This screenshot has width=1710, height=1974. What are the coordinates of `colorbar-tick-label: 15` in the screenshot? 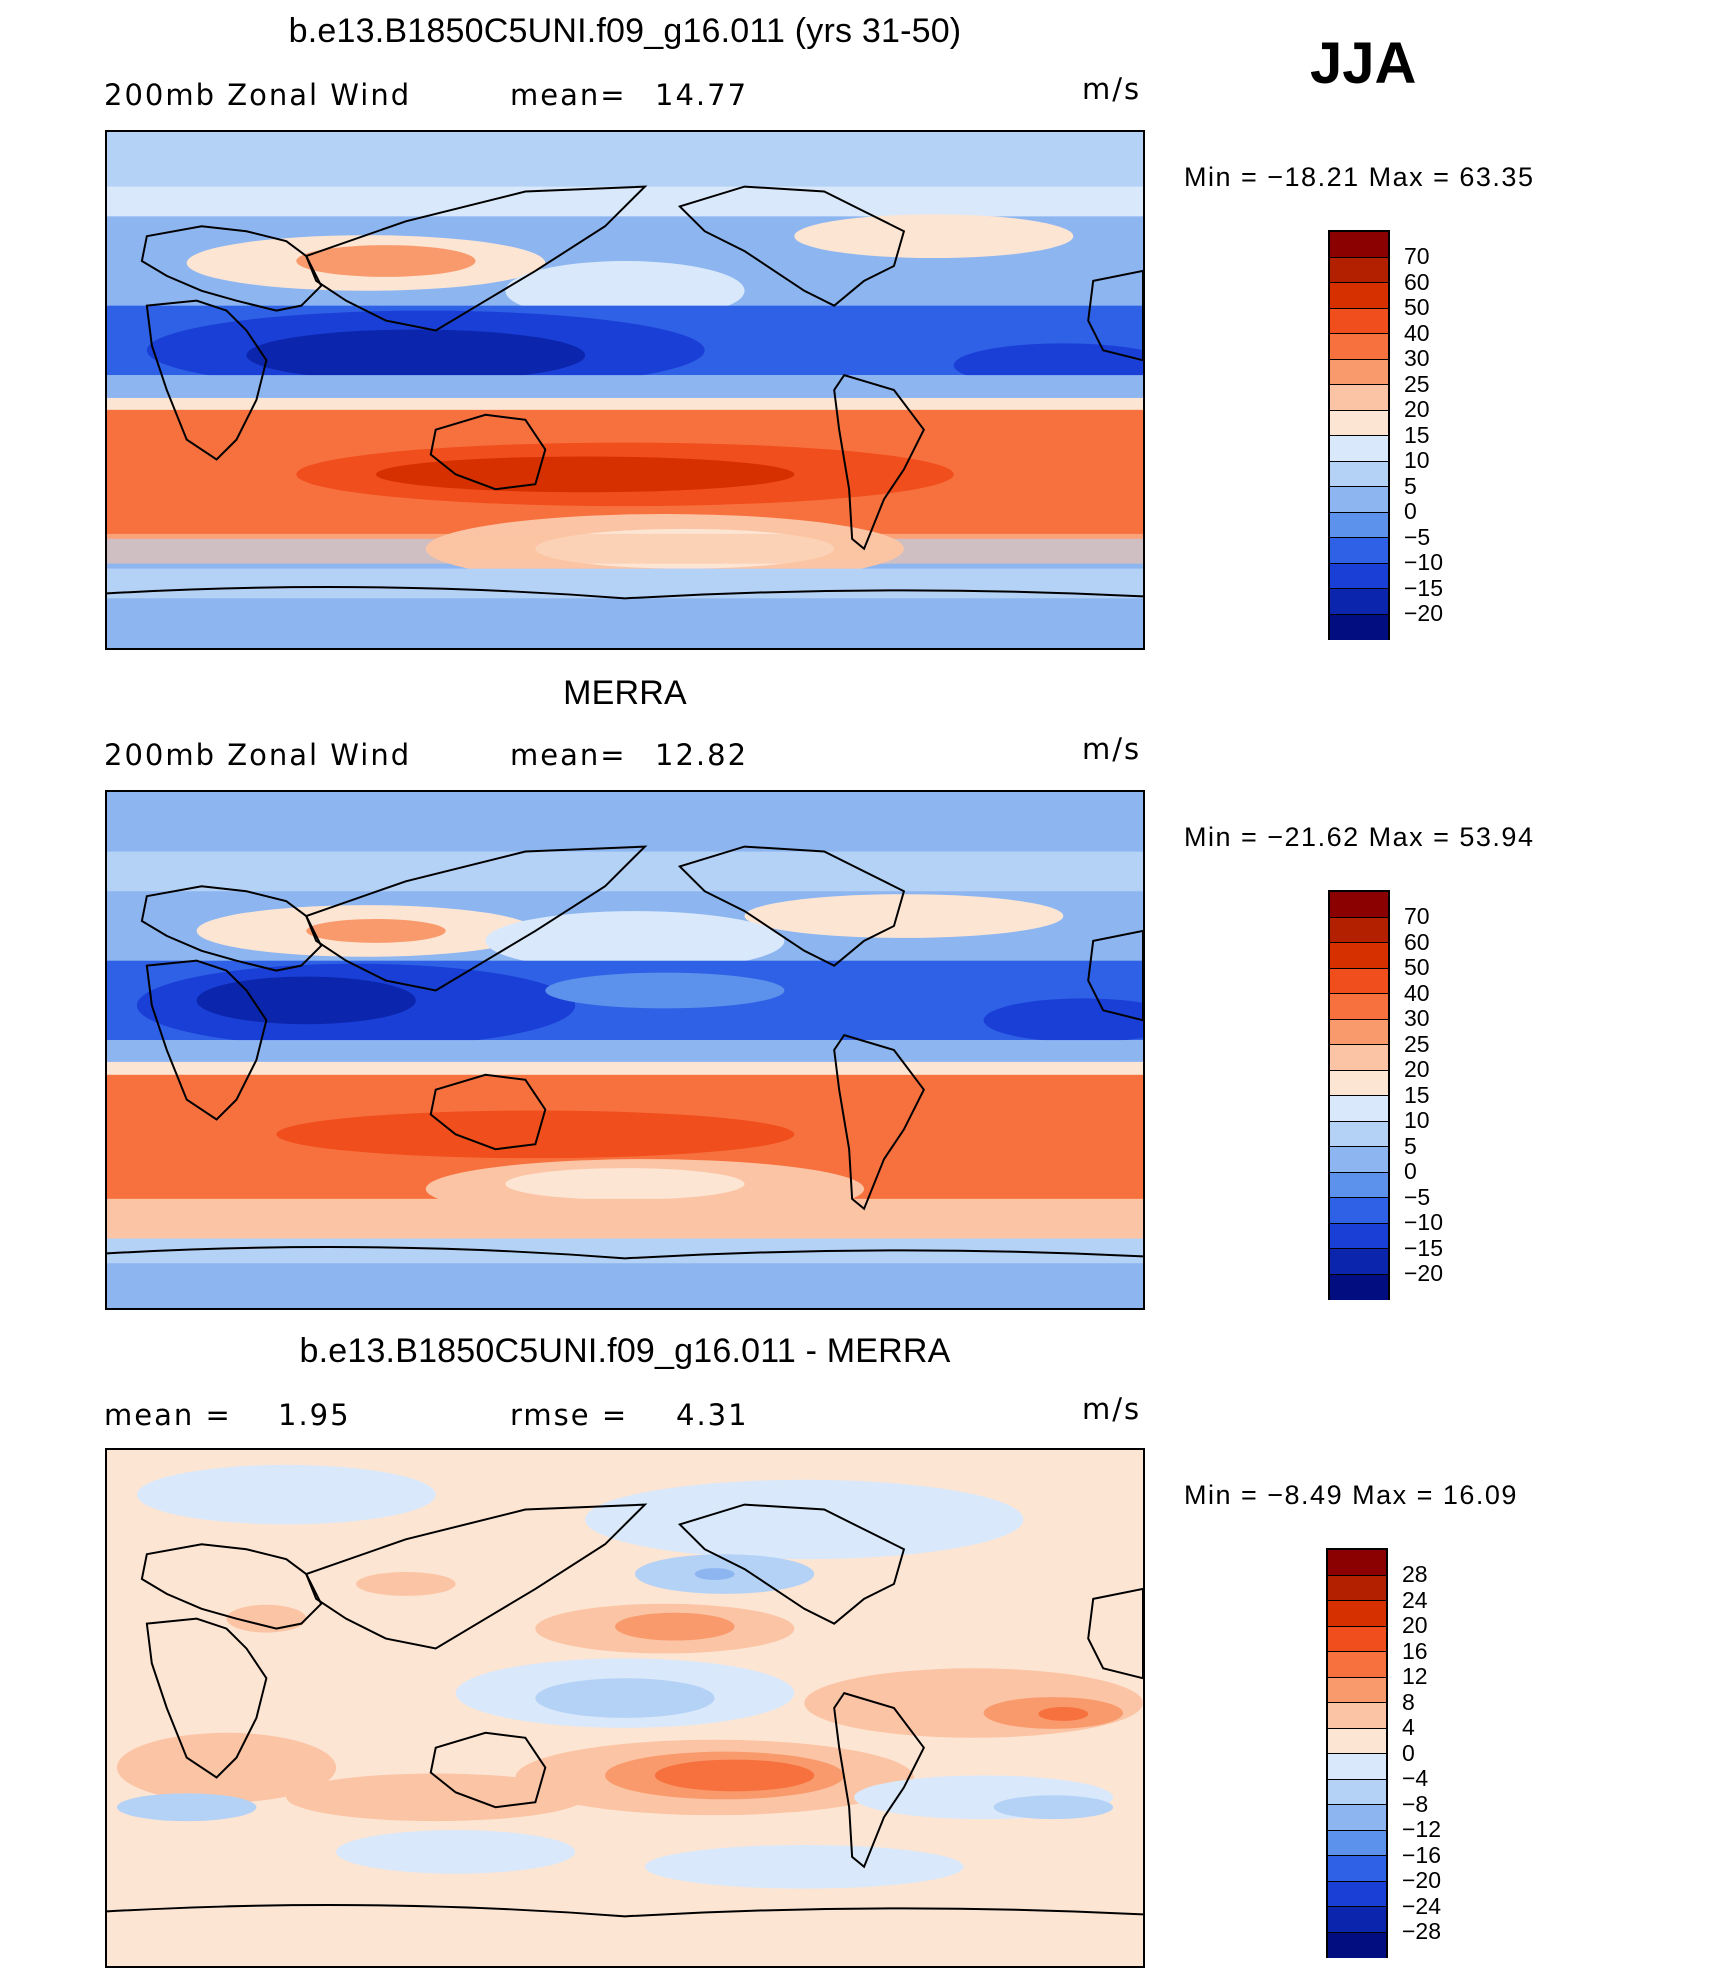 It's located at (1417, 1094).